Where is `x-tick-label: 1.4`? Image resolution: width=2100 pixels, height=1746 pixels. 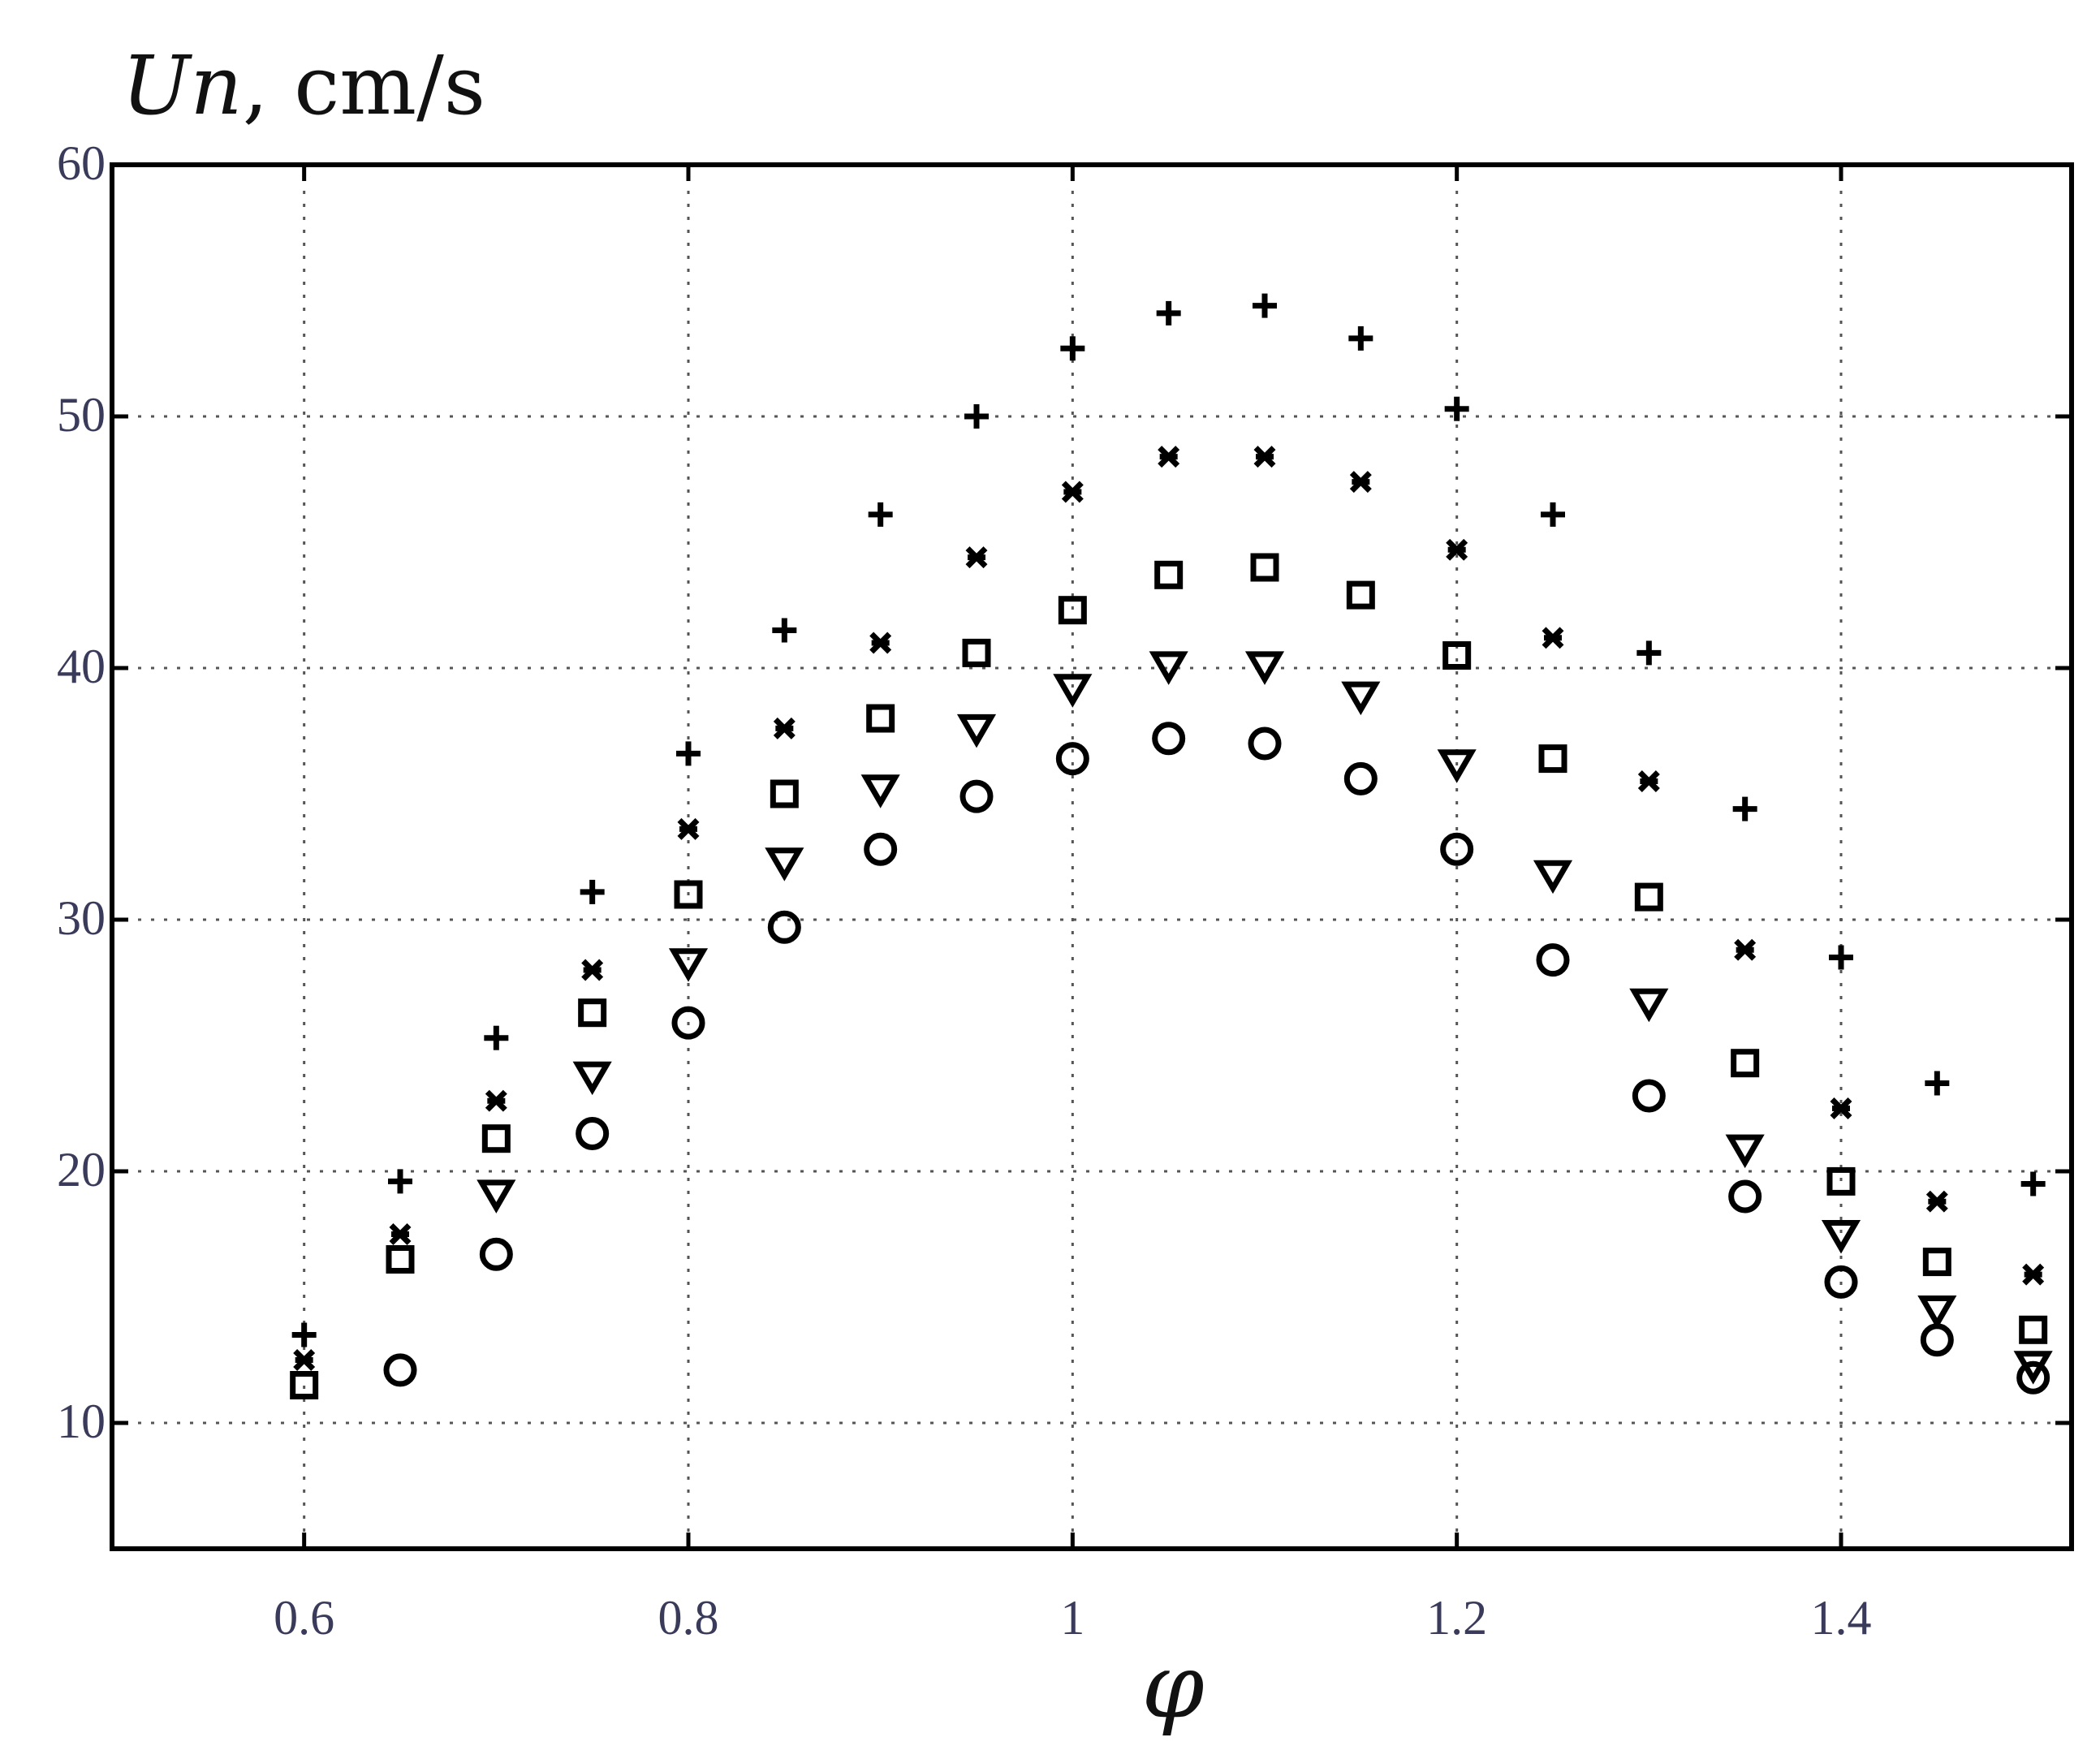
x-tick-label: 1.4 is located at coordinates (1841, 1618).